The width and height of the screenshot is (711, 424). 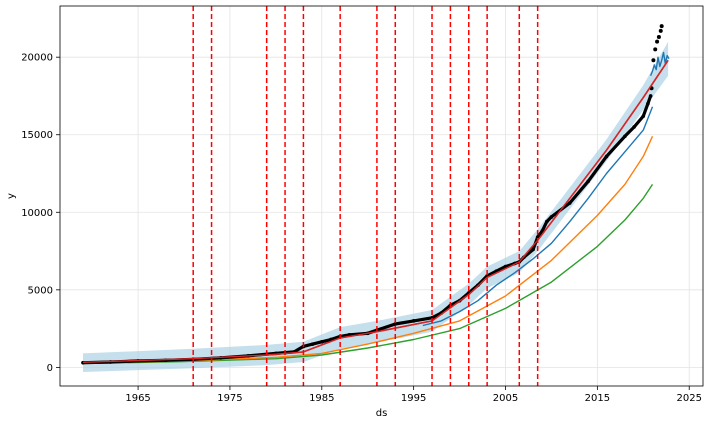 I want to click on x-tick-label: 2005, so click(x=505, y=398).